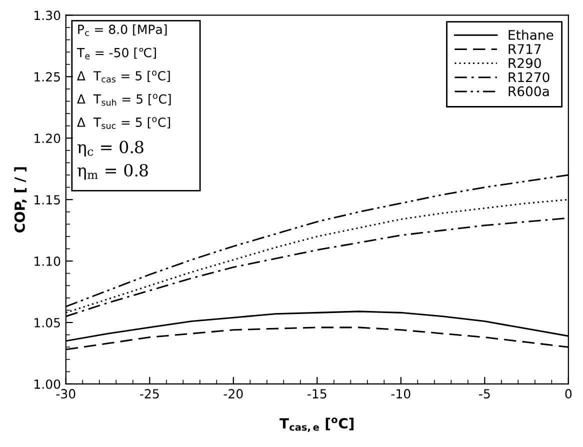 Image resolution: width=583 pixels, height=447 pixels. Describe the element at coordinates (528, 91) in the screenshot. I see `legend-label: R600a` at that location.